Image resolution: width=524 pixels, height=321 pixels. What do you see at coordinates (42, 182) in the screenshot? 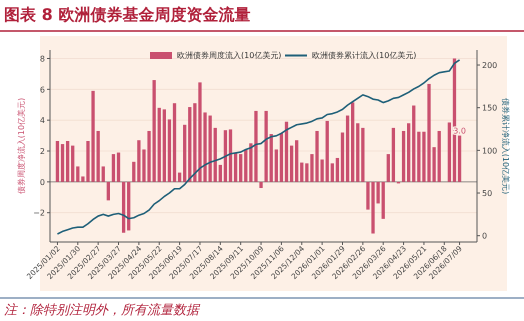
I see `y-tick-label: 0` at bounding box center [42, 182].